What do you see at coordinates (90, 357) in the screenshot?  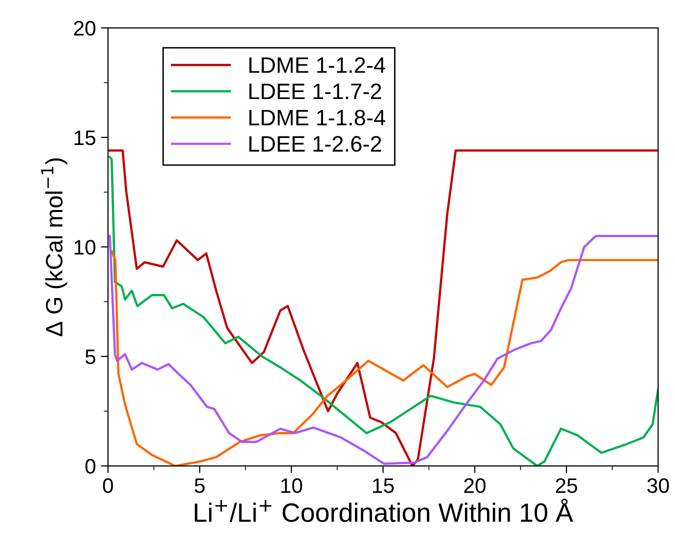 I see `y-tick-label: 5` at bounding box center [90, 357].